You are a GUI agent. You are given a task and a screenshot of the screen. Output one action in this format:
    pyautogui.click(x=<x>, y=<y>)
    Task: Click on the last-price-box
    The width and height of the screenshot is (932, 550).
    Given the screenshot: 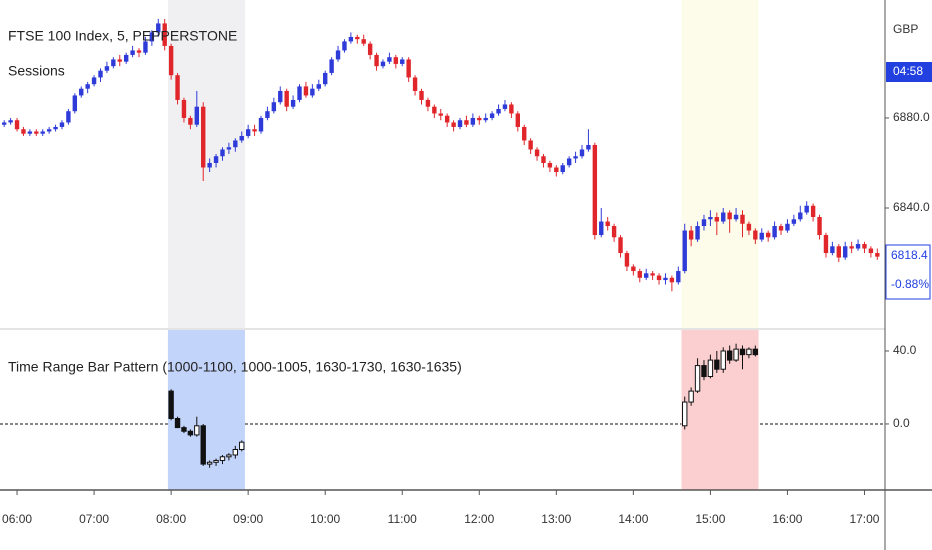 What is the action you would take?
    pyautogui.click(x=908, y=272)
    